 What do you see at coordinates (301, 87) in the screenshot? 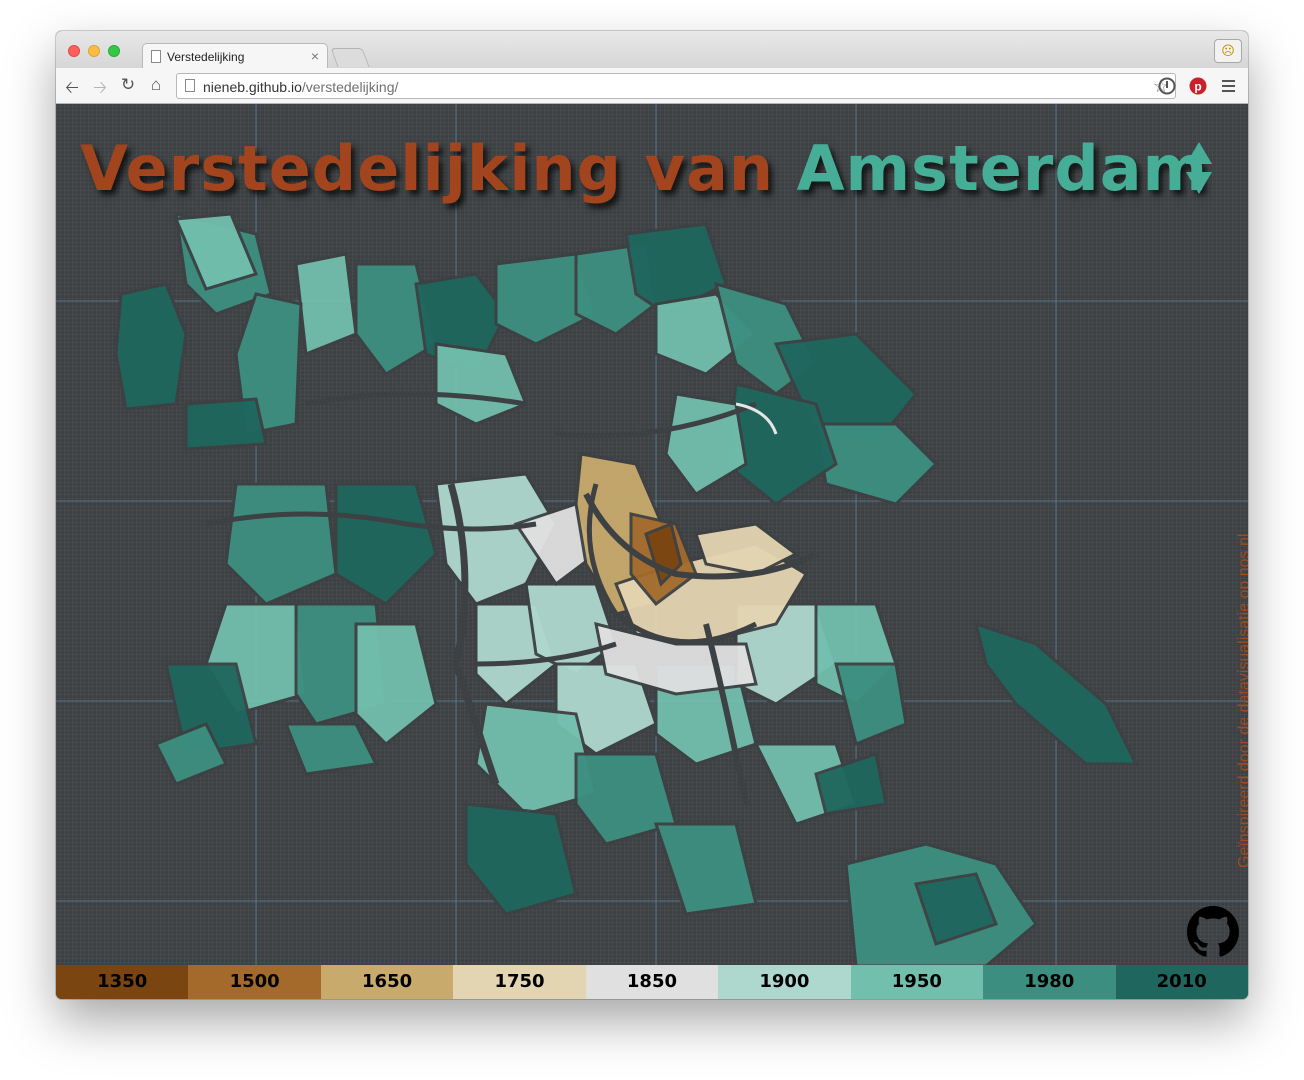
I see `url-text: nieneb.github.io/verstedelijking/` at bounding box center [301, 87].